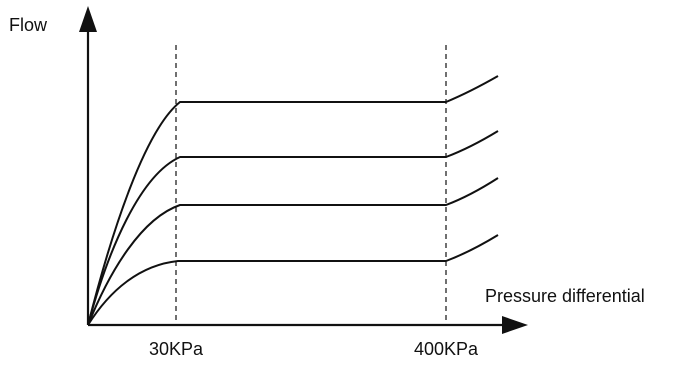  I want to click on y-axis-label: Flow, so click(28, 25).